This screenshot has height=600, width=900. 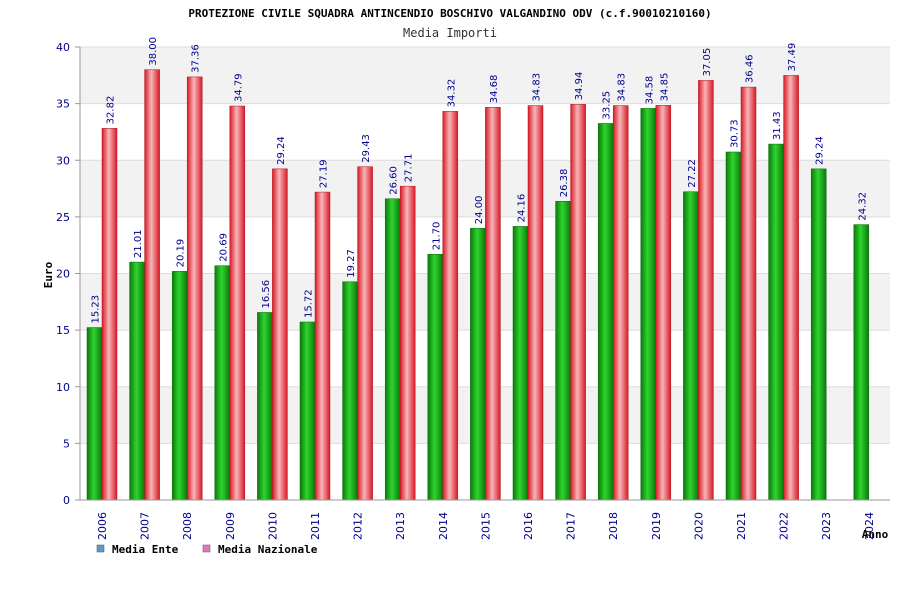 I want to click on data-label-ente: 27.22, so click(x=692, y=173).